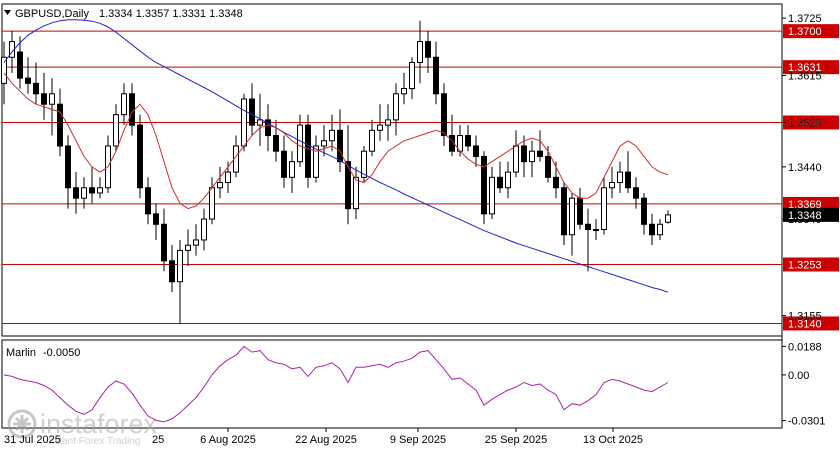 The height and width of the screenshot is (450, 840). I want to click on indicator-name: Marlin, so click(21, 353).